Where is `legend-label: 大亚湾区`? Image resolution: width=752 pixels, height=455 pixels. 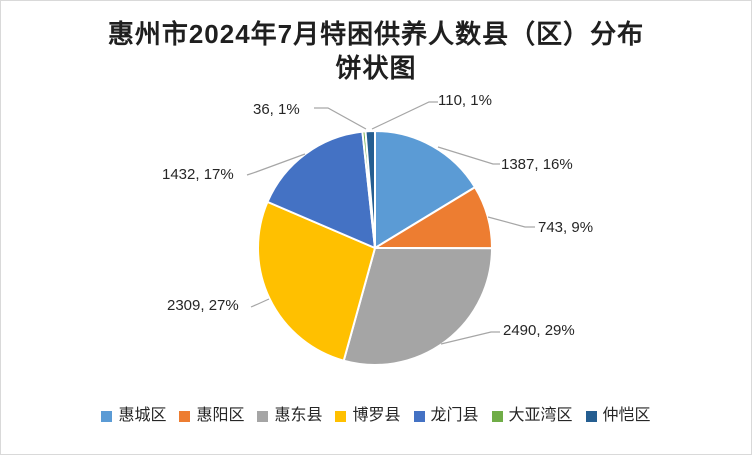 legend-label: 大亚湾区 is located at coordinates (540, 415).